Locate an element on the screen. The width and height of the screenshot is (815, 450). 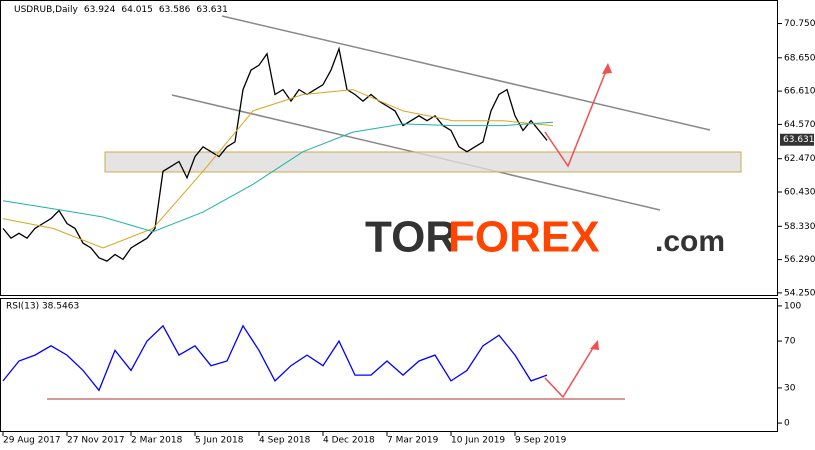
x-tick-label: 10 Jun 2019 is located at coordinates (478, 441).